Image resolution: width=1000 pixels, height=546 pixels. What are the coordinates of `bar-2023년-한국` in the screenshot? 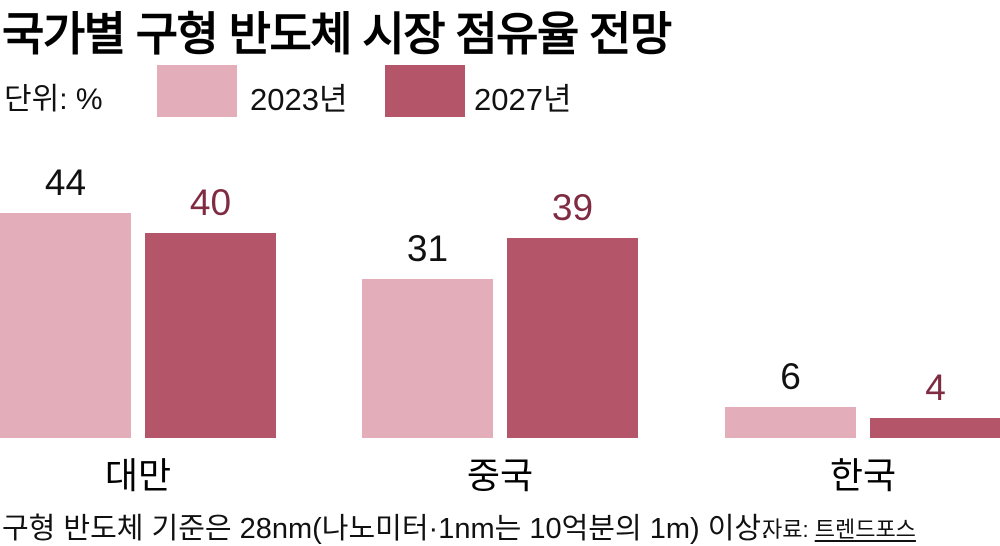 It's located at (790, 422).